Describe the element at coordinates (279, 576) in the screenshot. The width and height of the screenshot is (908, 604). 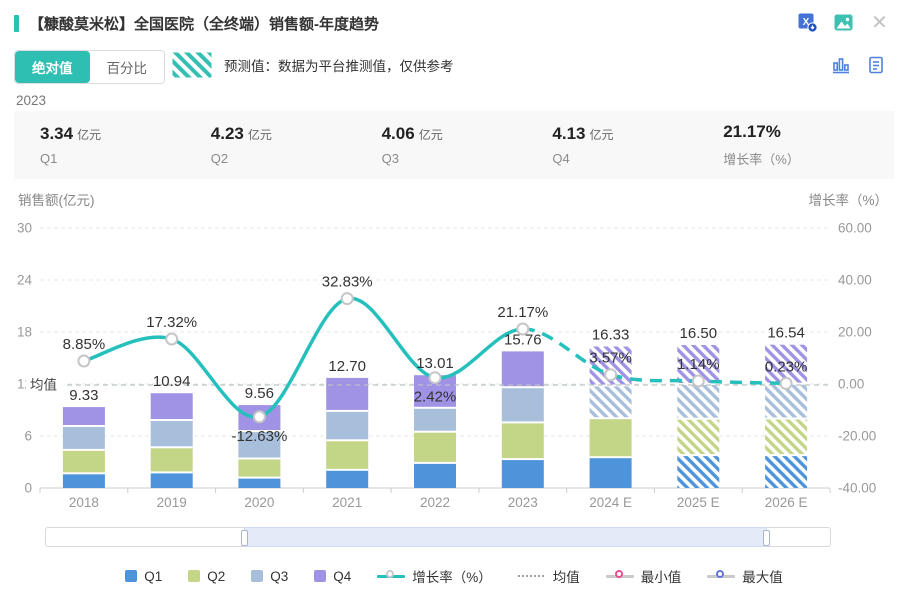
I see `legend-label: Q3` at that location.